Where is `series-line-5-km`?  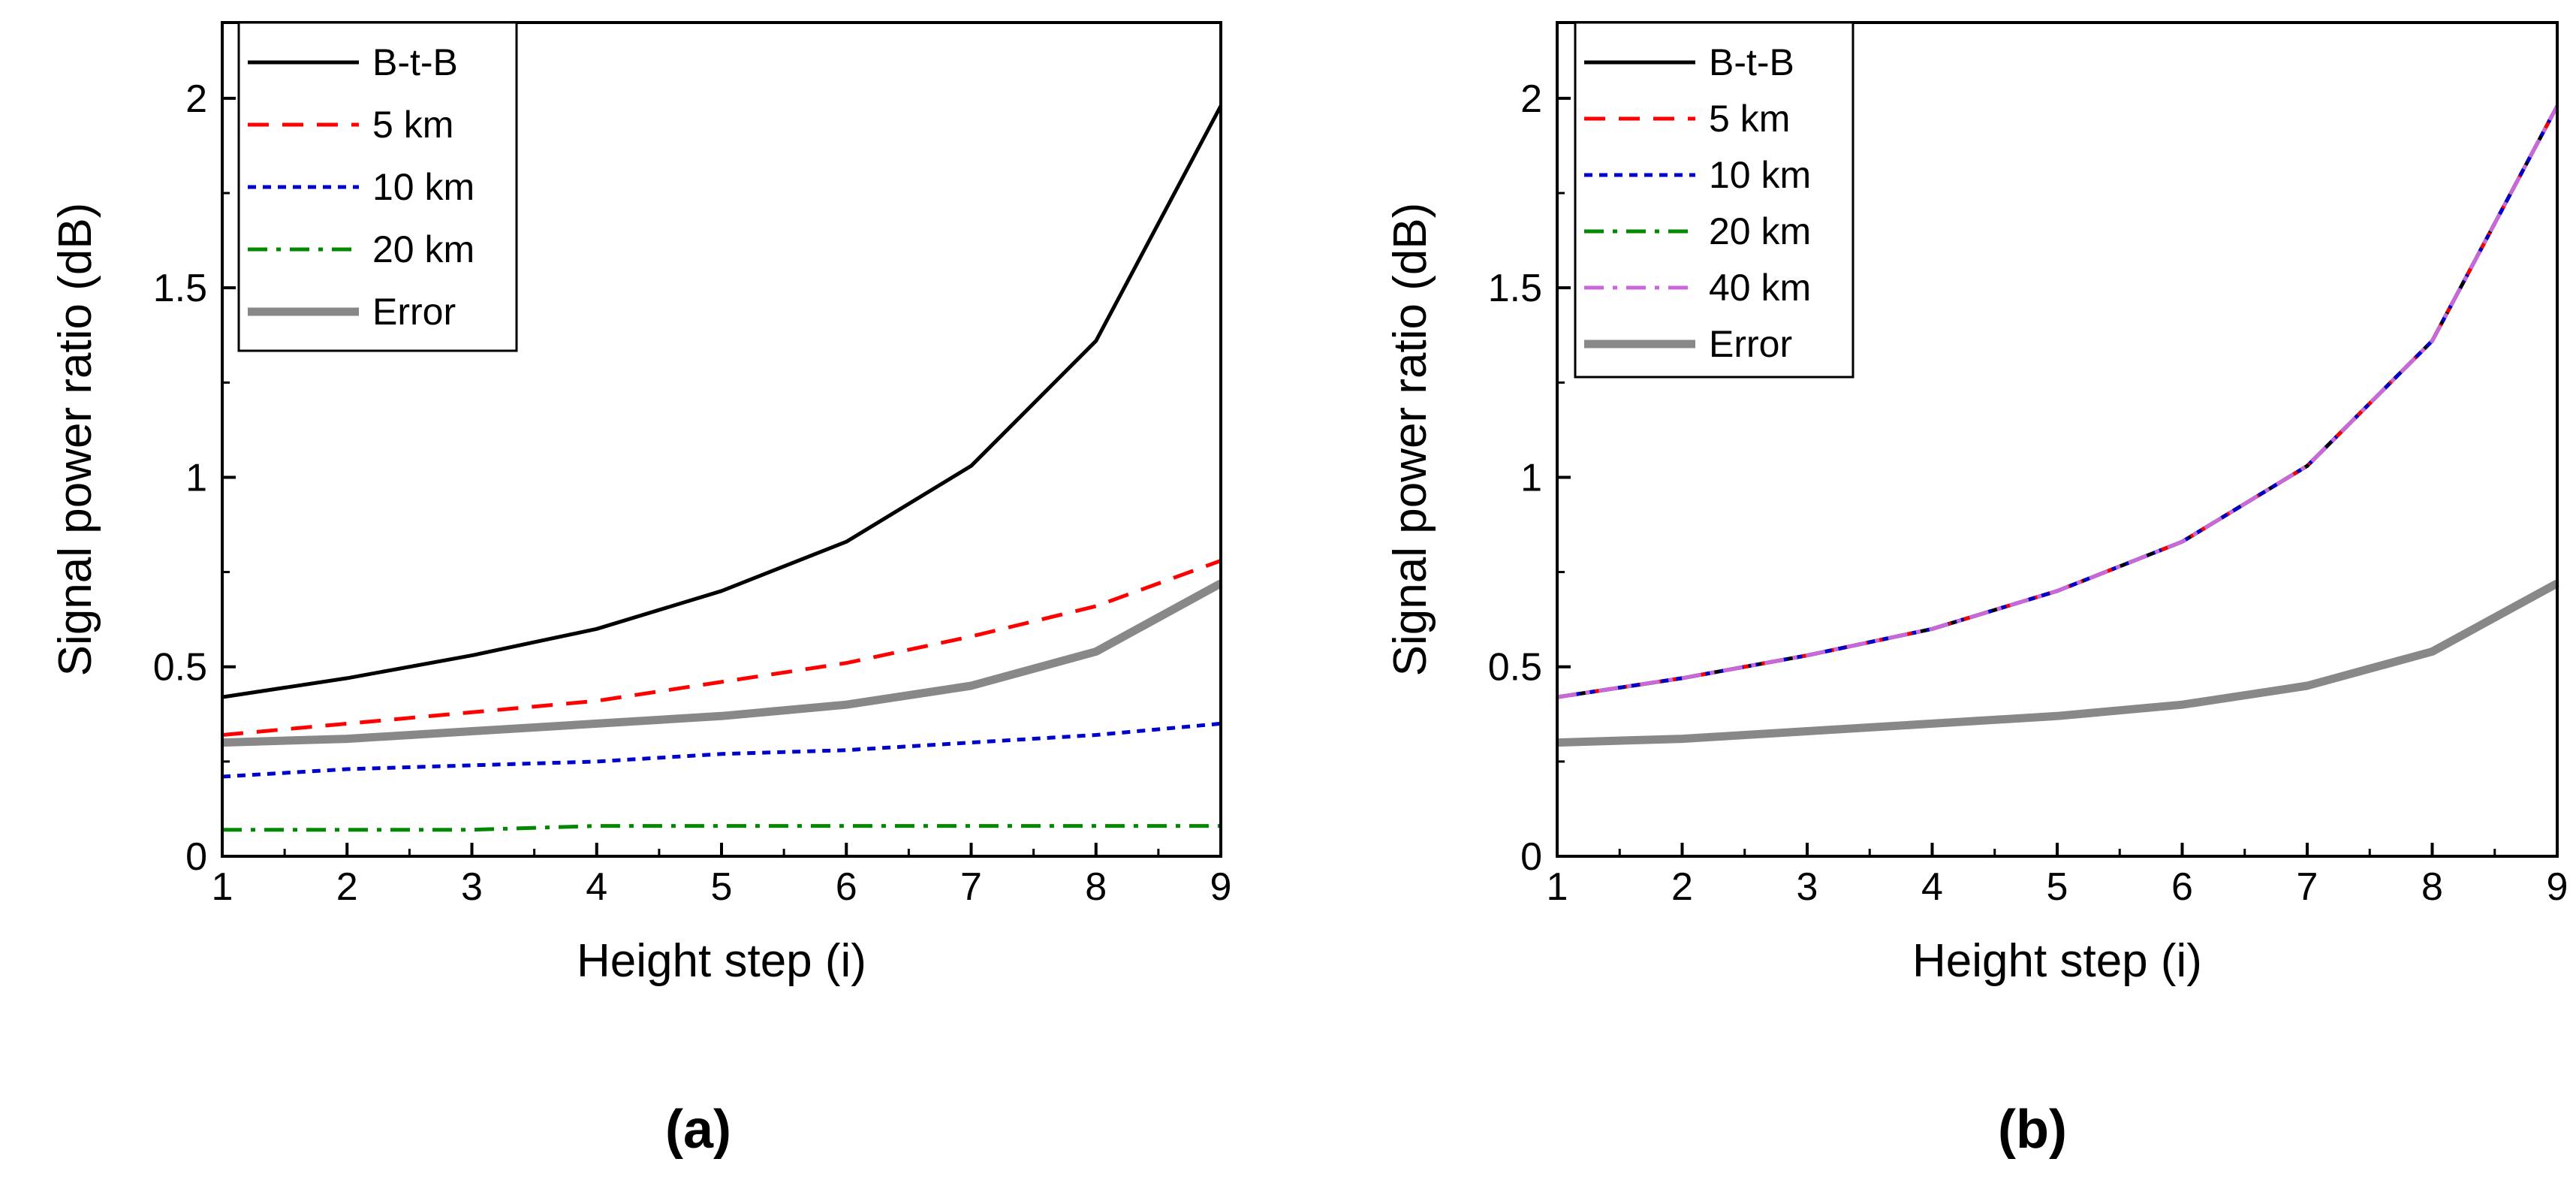 series-line-5-km is located at coordinates (721, 648).